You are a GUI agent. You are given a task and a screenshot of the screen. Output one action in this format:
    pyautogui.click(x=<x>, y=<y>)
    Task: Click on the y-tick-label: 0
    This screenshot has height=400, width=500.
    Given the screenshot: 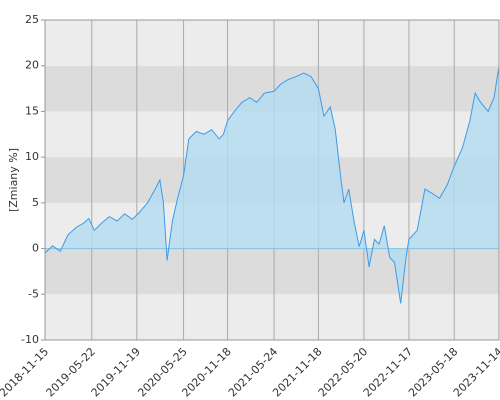 What is the action you would take?
    pyautogui.click(x=35, y=248)
    